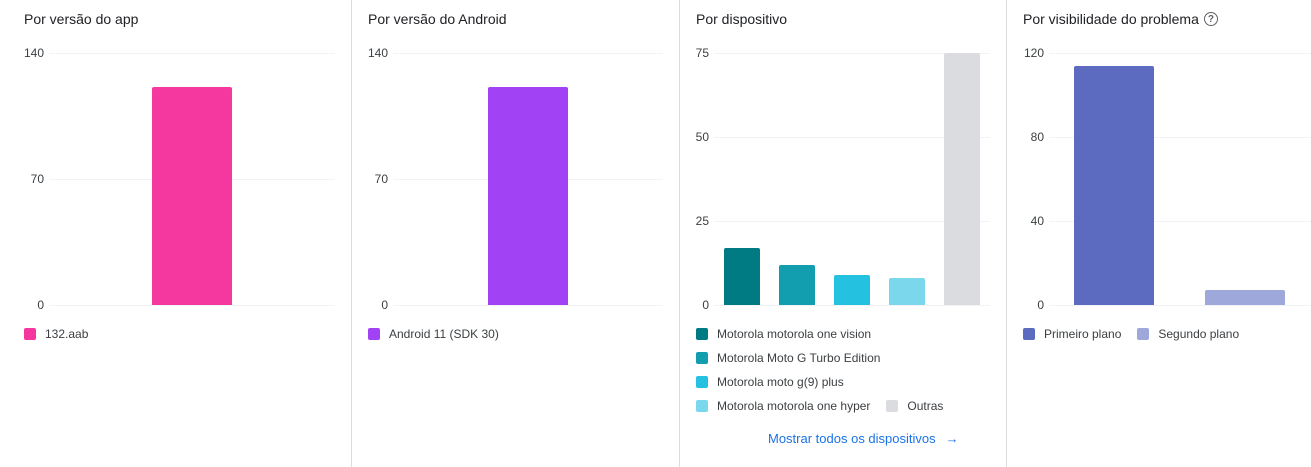 Image resolution: width=1311 pixels, height=467 pixels. What do you see at coordinates (852, 290) in the screenshot?
I see `bar-moto-g9-plus` at bounding box center [852, 290].